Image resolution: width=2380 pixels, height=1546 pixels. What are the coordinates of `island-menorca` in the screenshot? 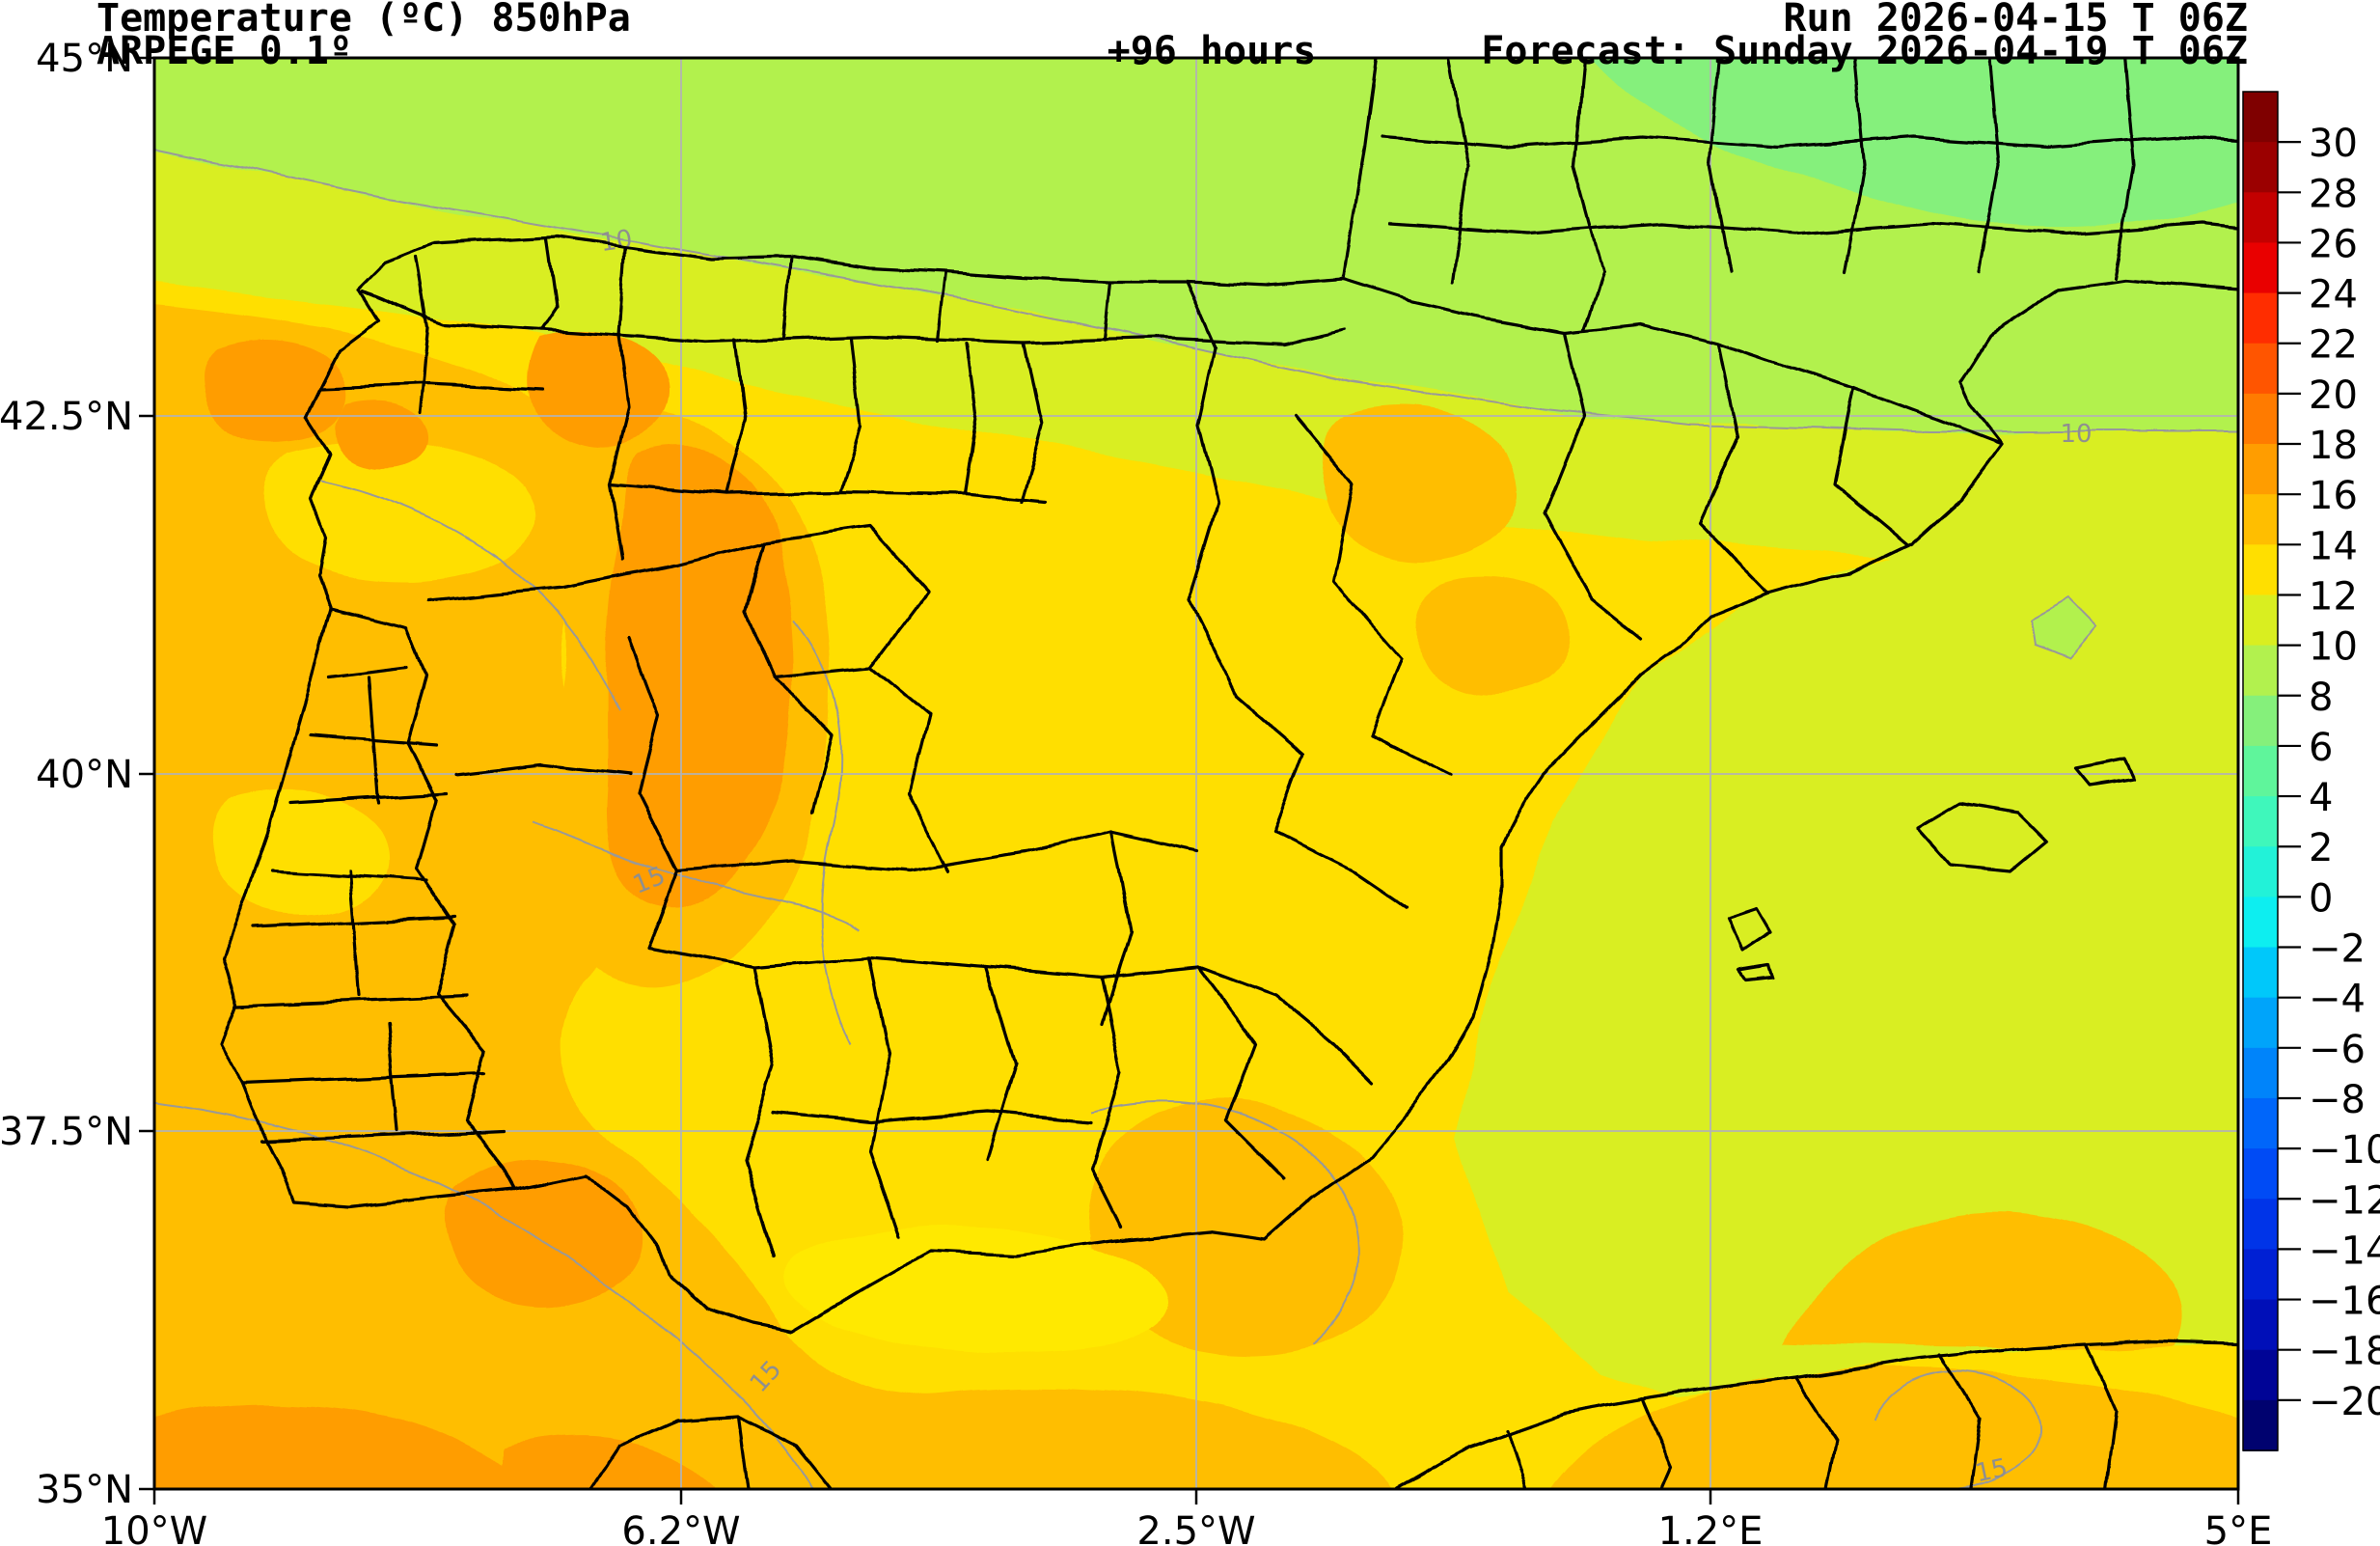 It's located at (2105, 772).